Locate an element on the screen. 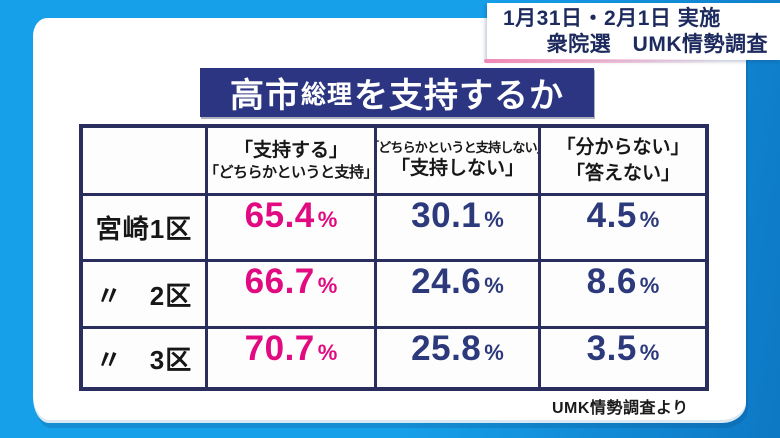 This screenshot has width=780, height=438. value-oppose-2: 24.6% is located at coordinates (457, 294).